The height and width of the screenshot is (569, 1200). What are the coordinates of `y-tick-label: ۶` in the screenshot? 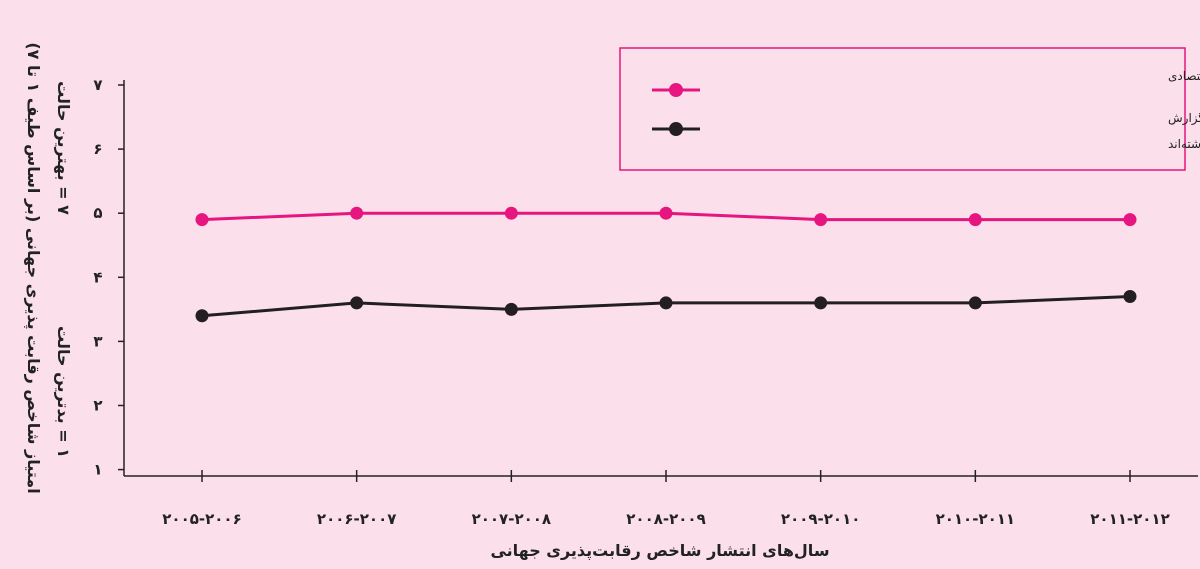 It's located at (97, 149).